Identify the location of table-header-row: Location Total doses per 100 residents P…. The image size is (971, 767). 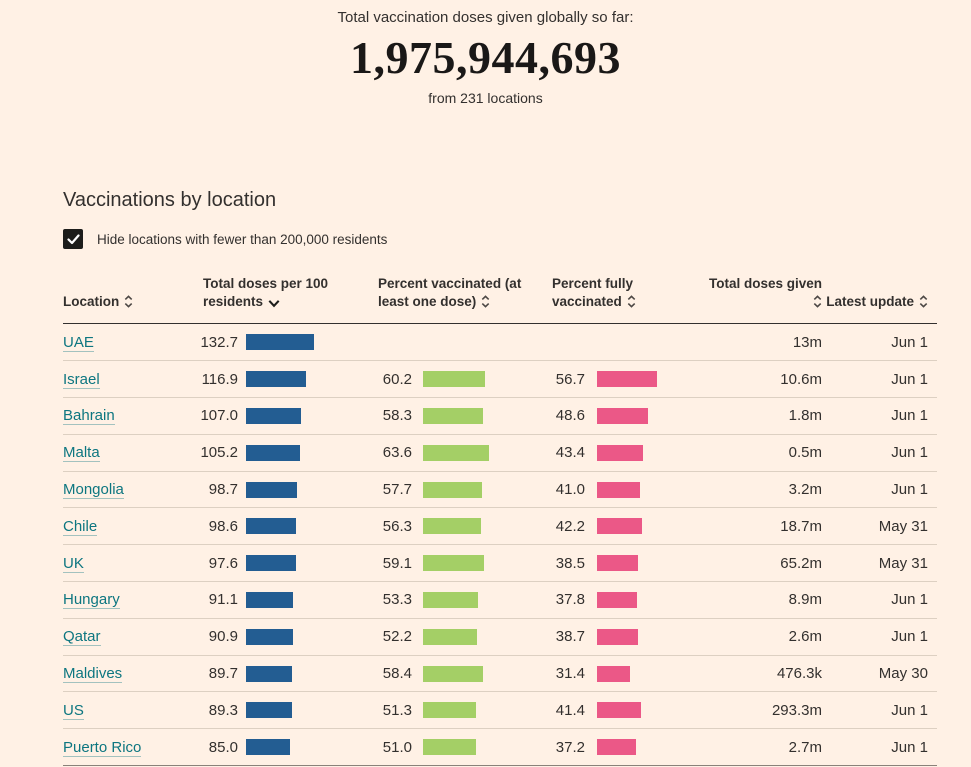
(500, 300).